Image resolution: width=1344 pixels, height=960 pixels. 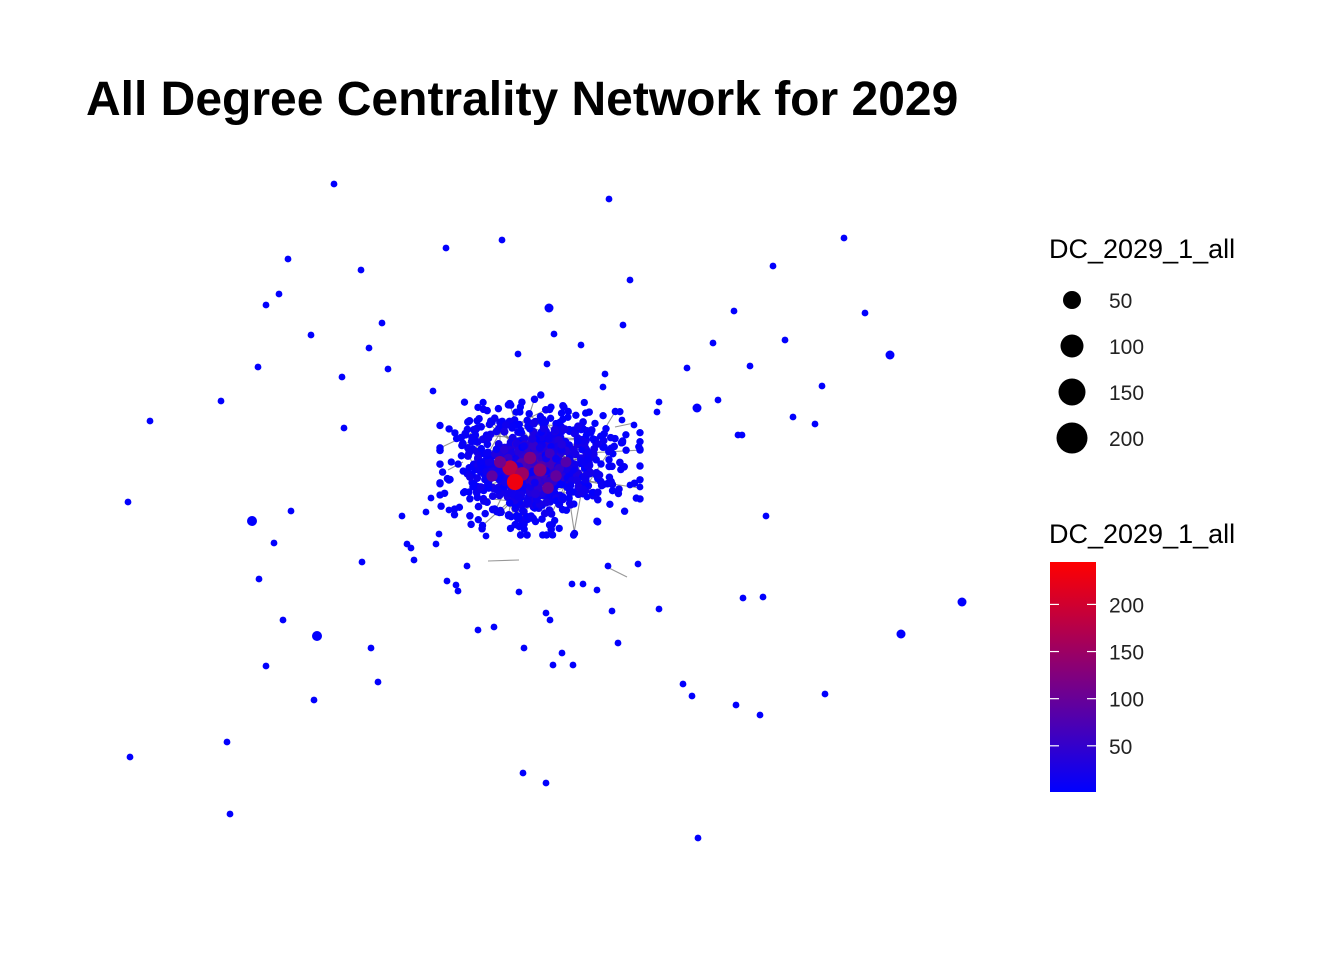 What do you see at coordinates (1126, 347) in the screenshot?
I see `size-legend-label-2: 100` at bounding box center [1126, 347].